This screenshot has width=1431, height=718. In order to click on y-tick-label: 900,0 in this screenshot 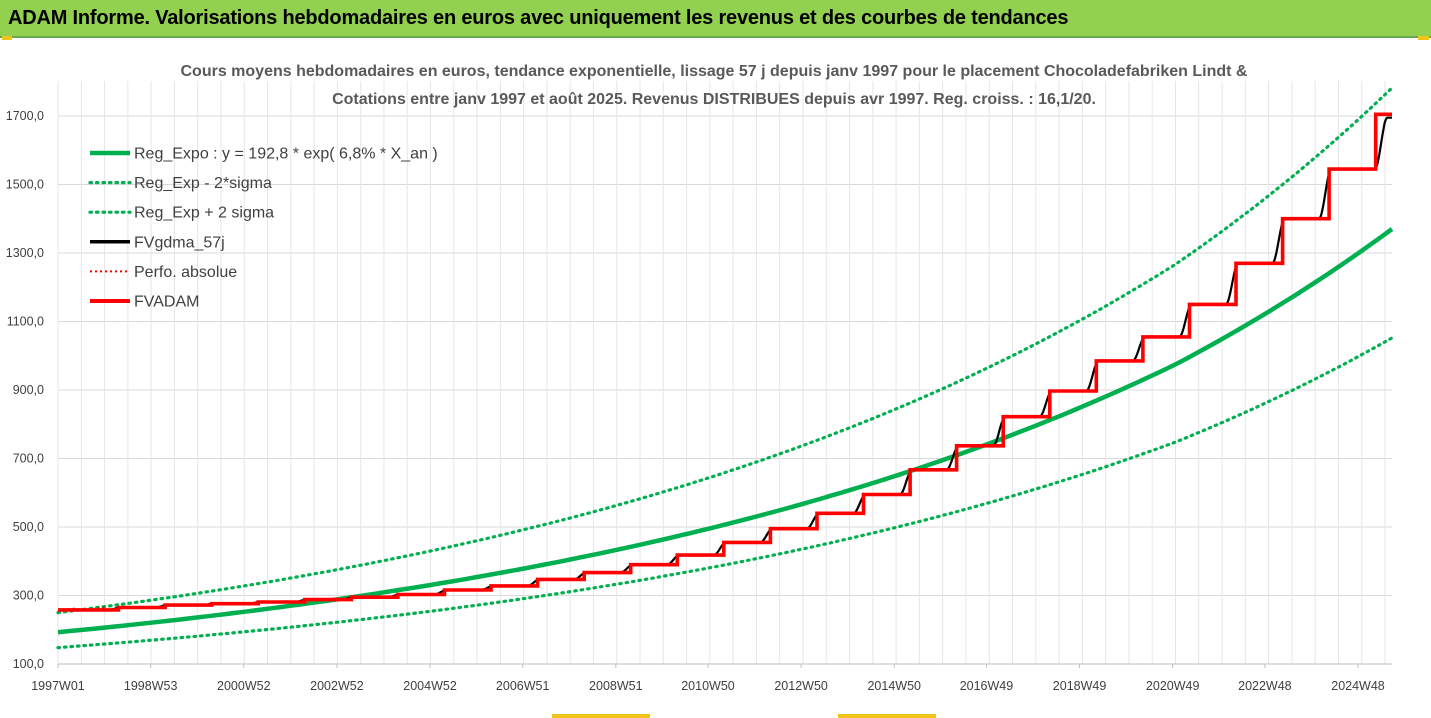, I will do `click(28, 390)`.